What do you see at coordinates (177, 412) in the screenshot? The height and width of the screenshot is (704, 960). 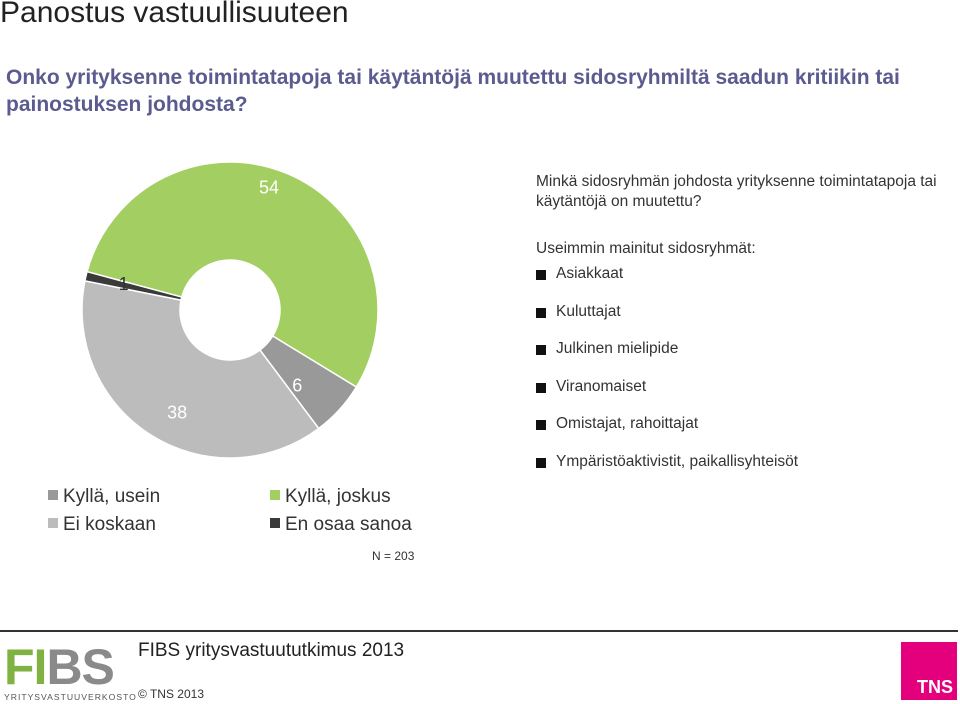 I see `data-label: 38` at bounding box center [177, 412].